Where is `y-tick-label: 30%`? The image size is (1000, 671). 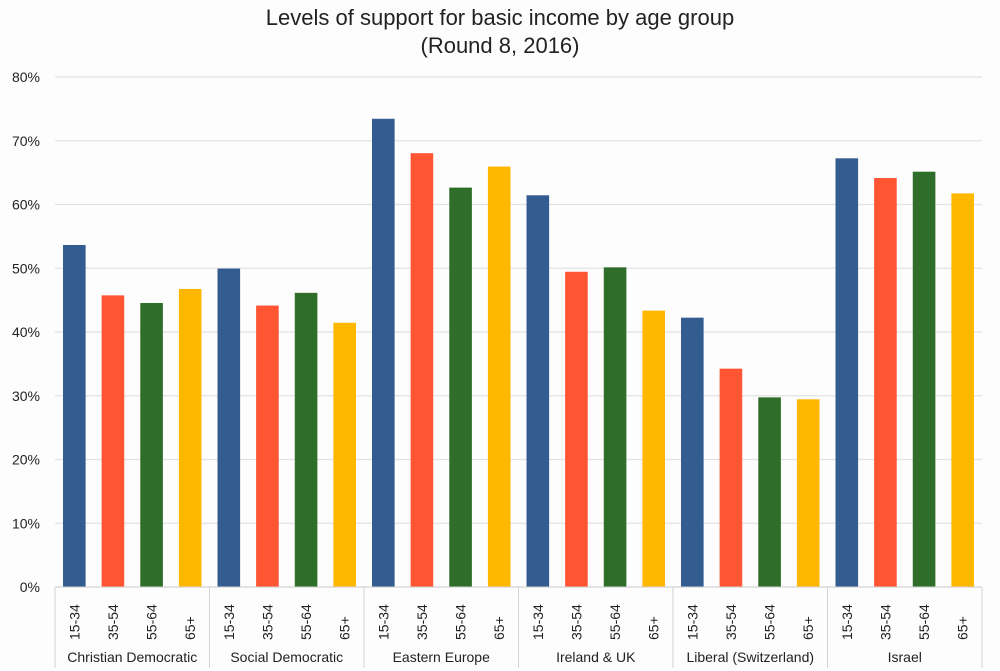 y-tick-label: 30% is located at coordinates (26, 396).